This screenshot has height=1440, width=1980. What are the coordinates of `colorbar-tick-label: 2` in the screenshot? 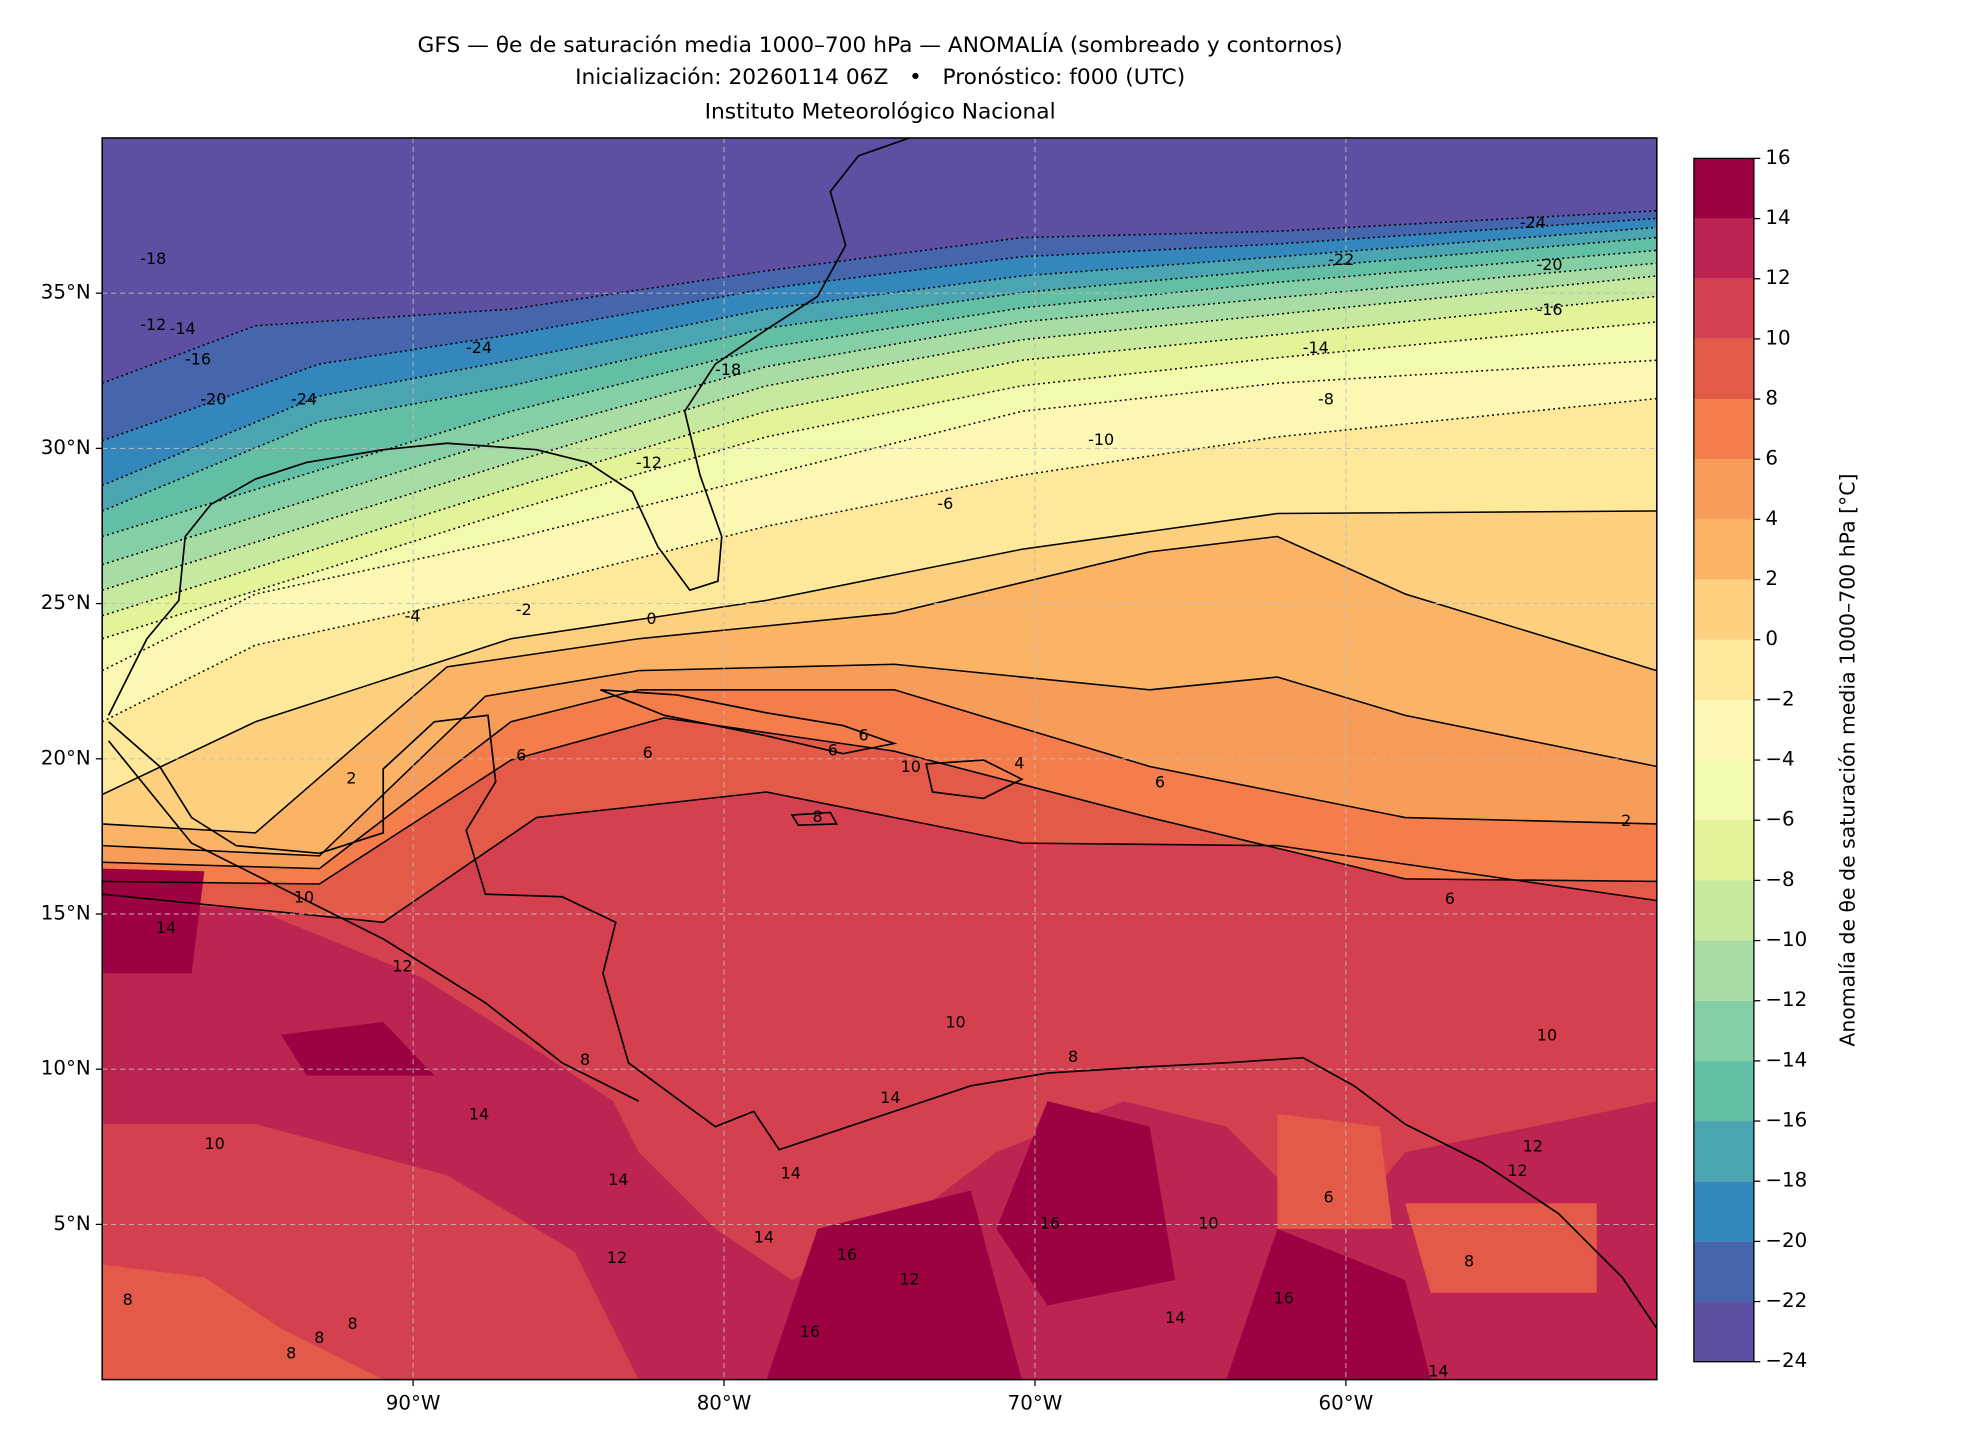 It's located at (1771, 578).